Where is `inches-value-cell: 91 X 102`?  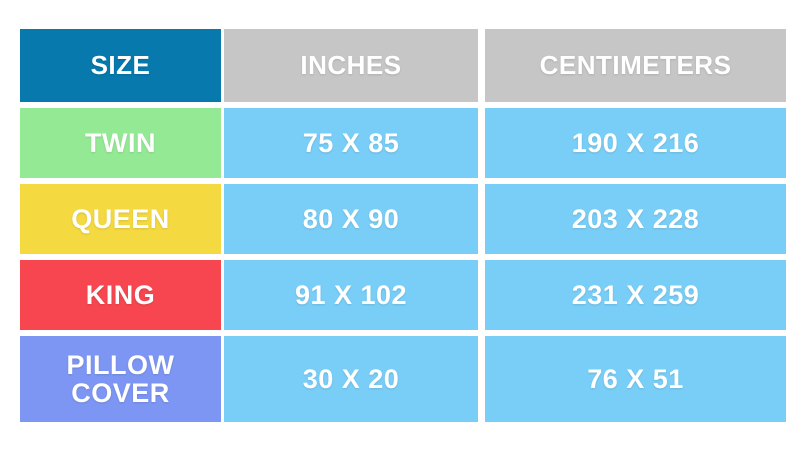 inches-value-cell: 91 X 102 is located at coordinates (351, 295).